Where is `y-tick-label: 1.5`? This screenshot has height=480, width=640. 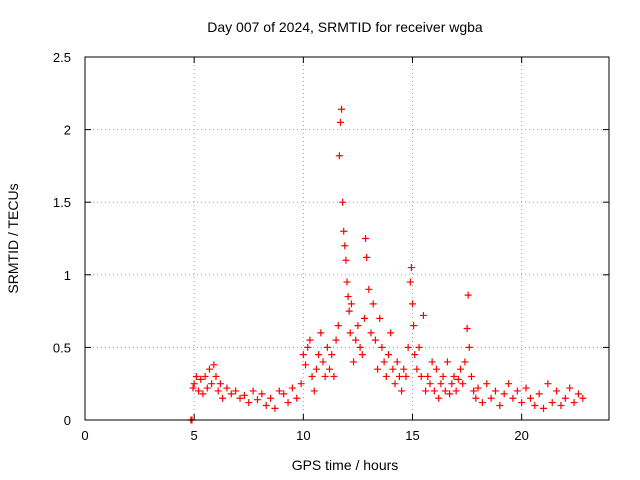 y-tick-label: 1.5 is located at coordinates (62, 202).